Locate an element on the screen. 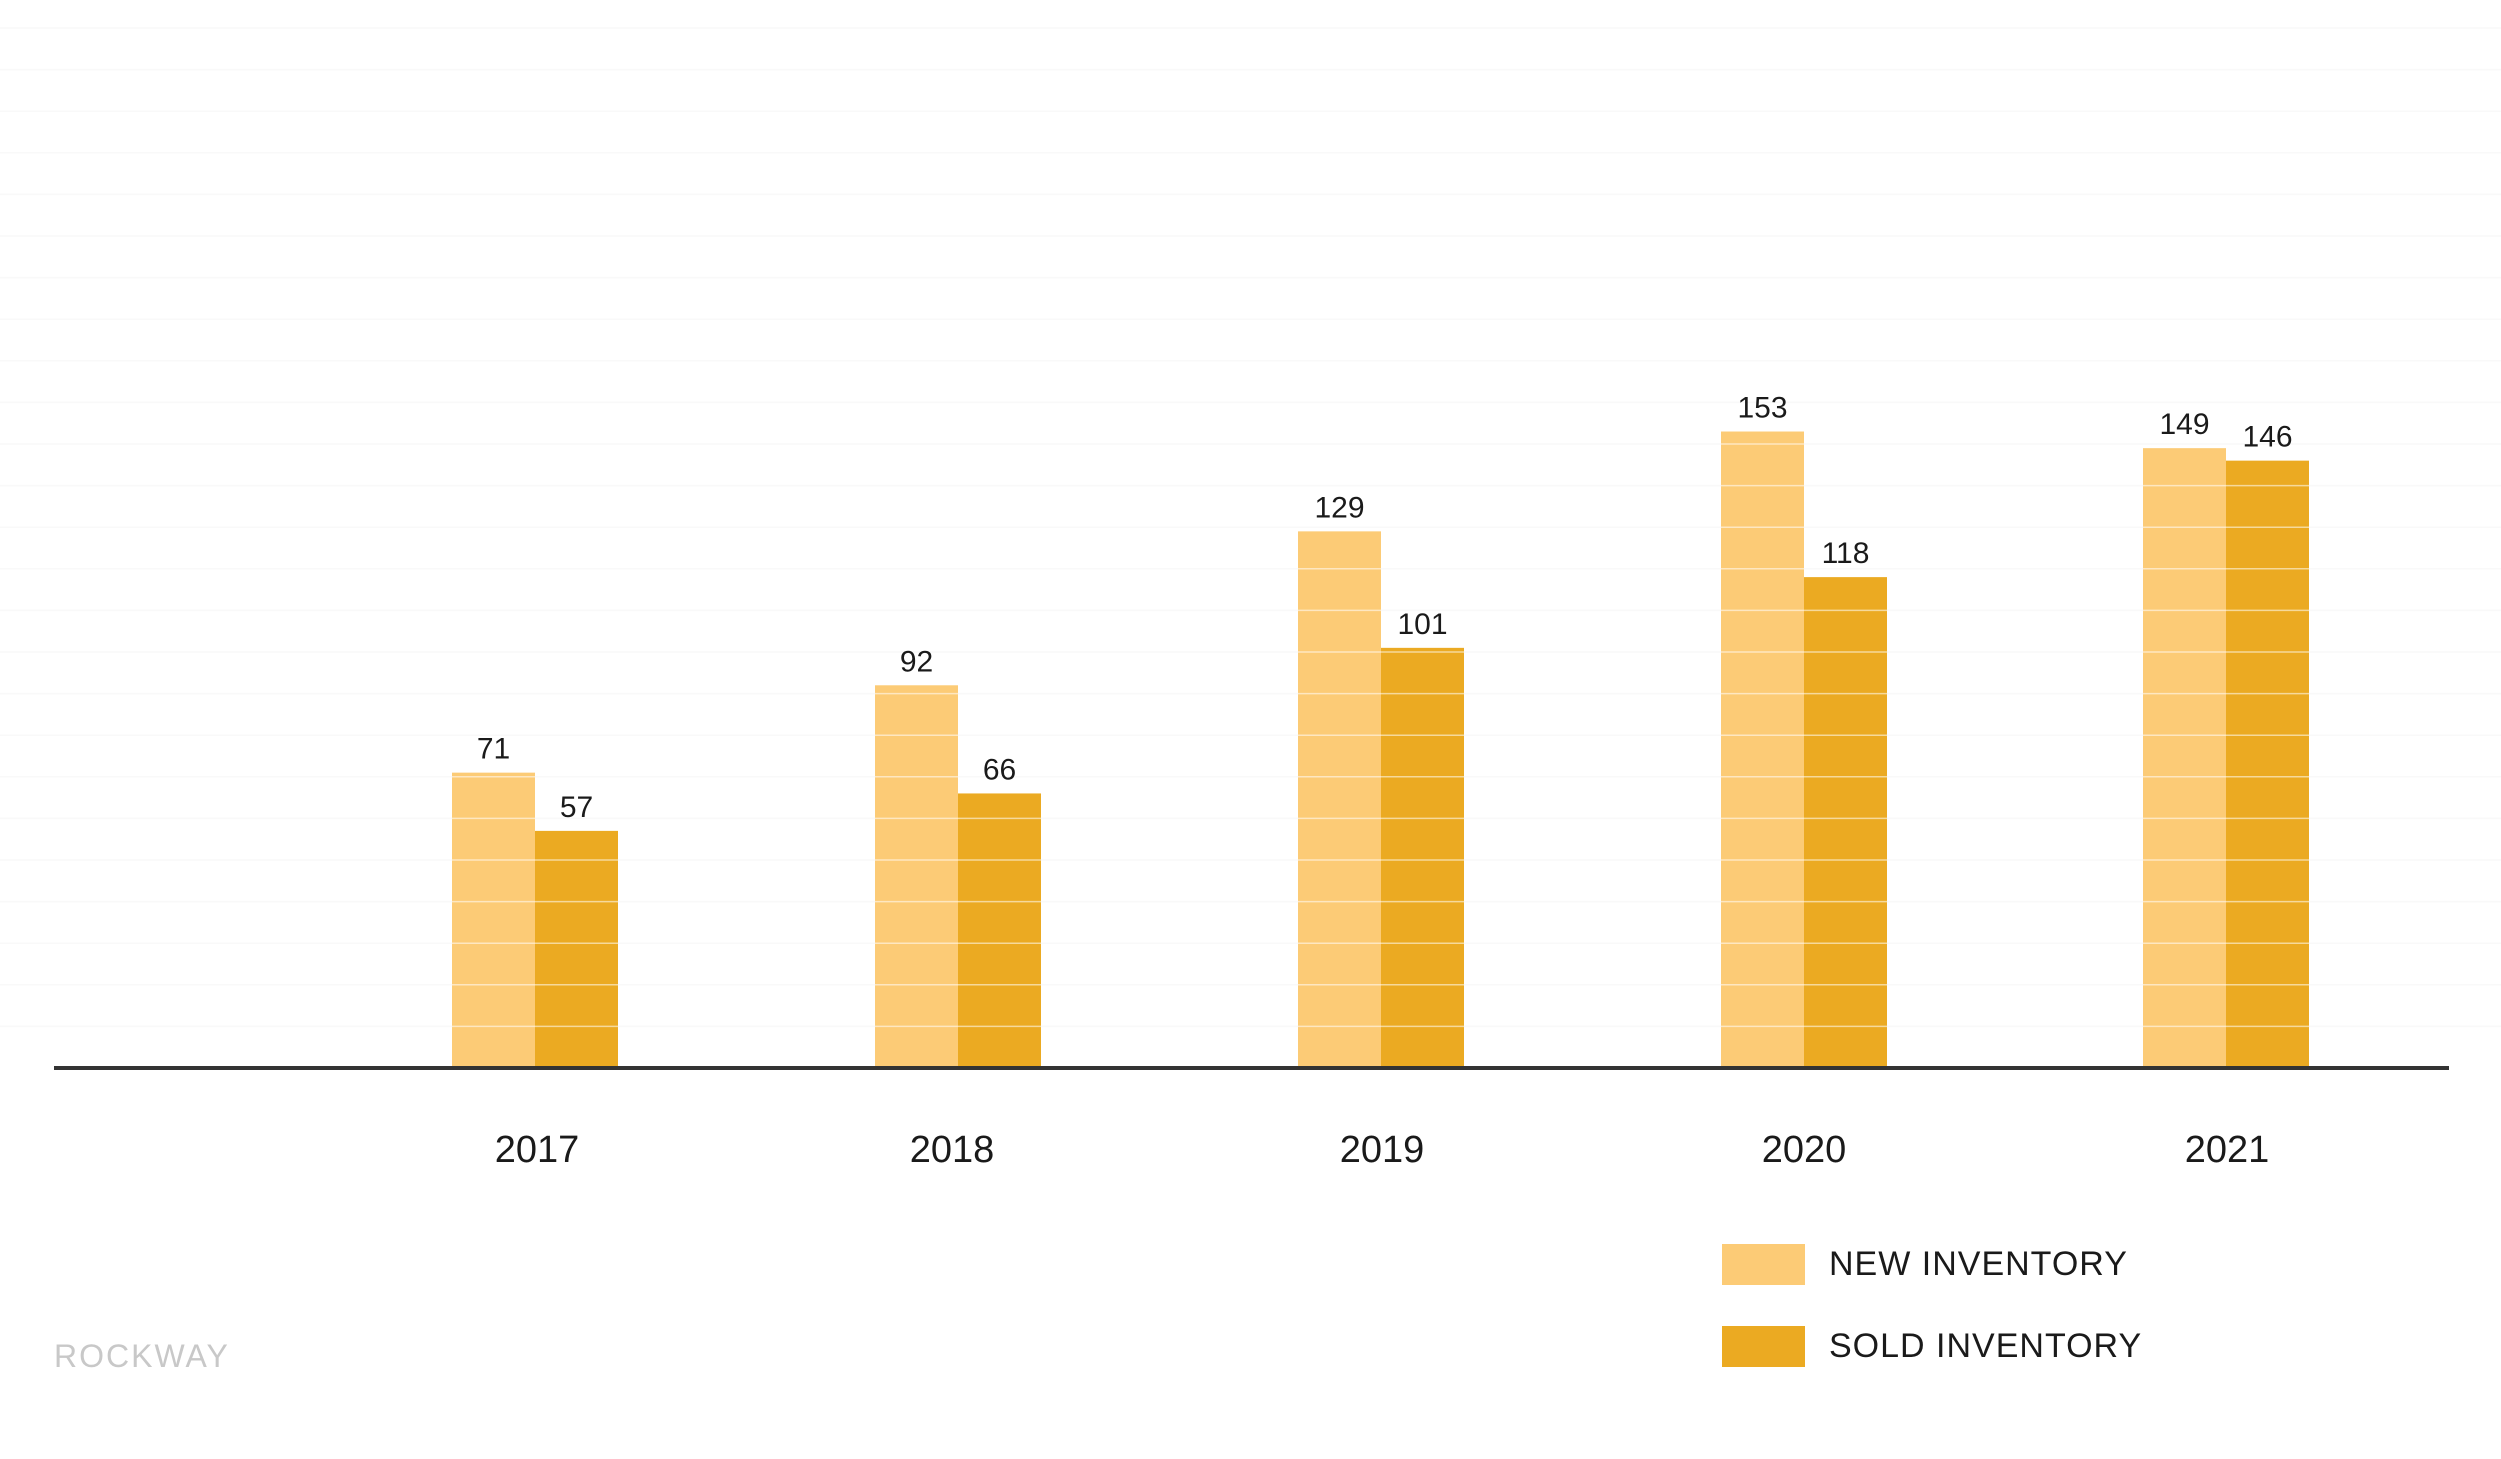 The height and width of the screenshot is (1459, 2501). bar-new-inventory-2018 is located at coordinates (916, 876).